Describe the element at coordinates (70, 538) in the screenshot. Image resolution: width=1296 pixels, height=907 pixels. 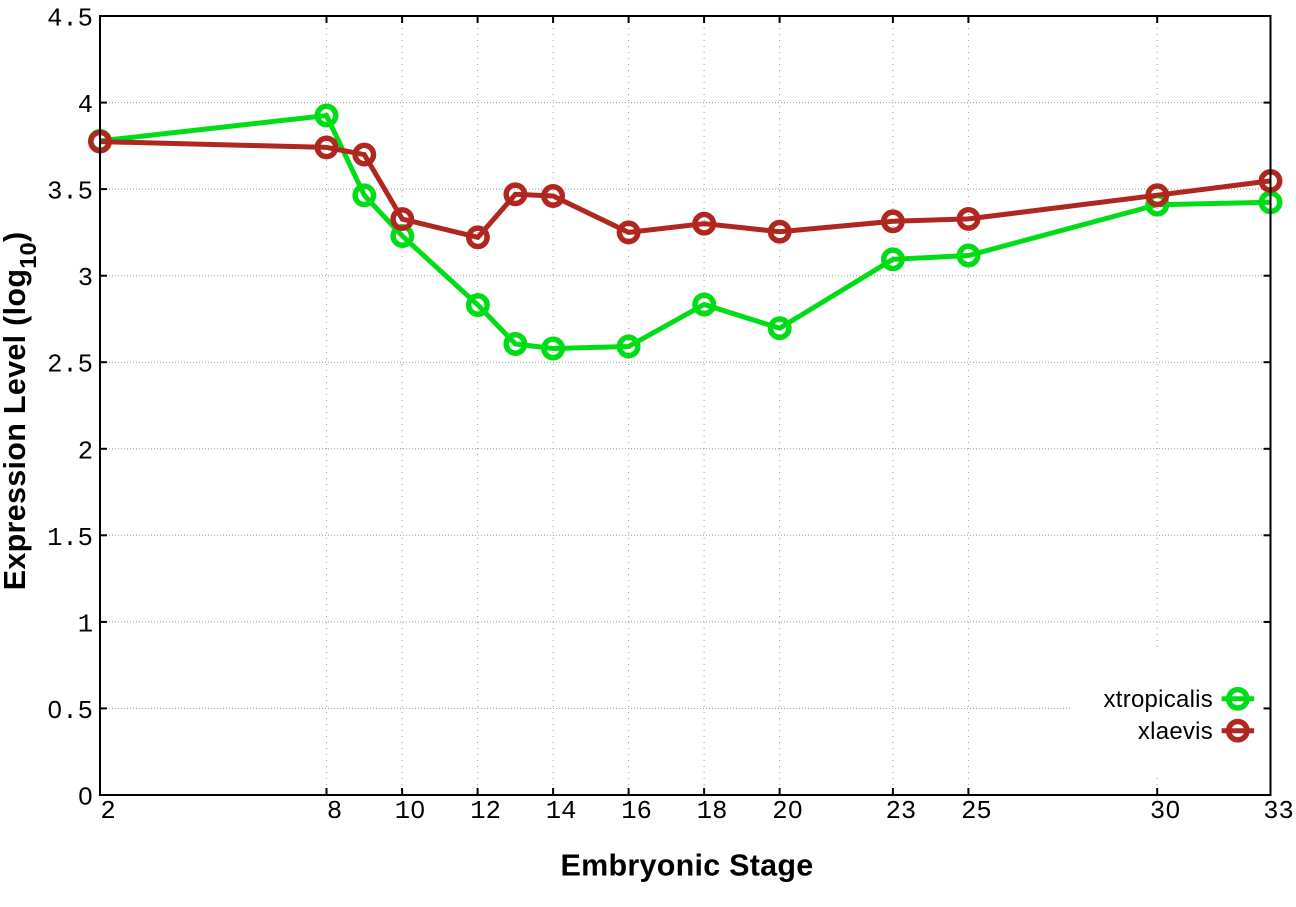
I see `svg-text: 1.5` at that location.